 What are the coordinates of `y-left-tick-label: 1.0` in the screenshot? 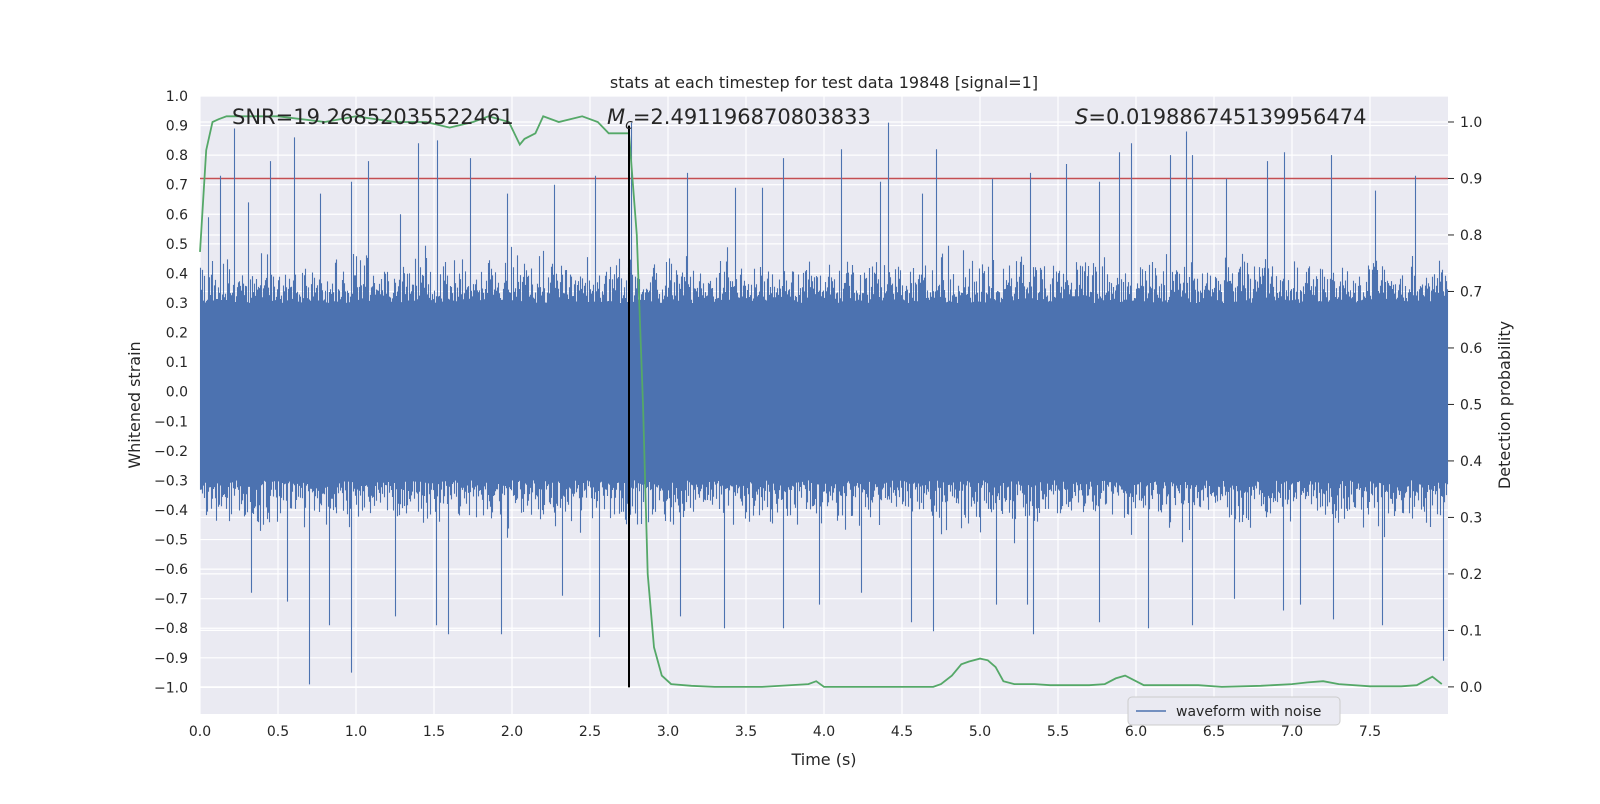 It's located at (177, 97).